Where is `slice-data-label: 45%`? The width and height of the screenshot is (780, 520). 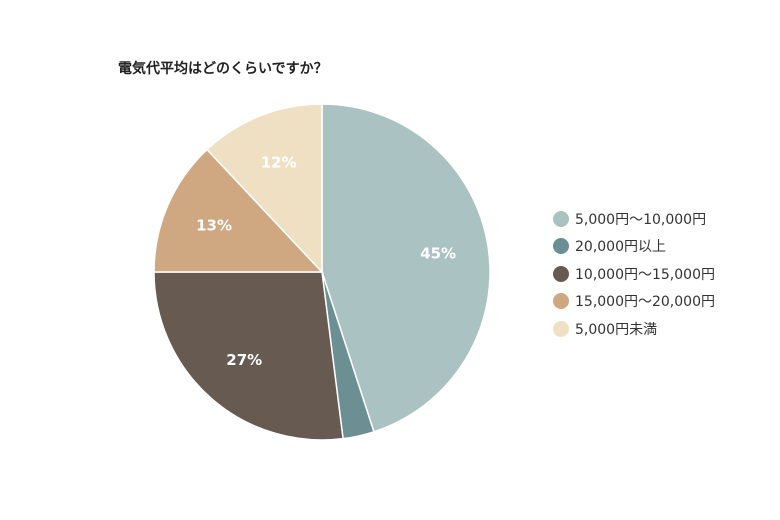
slice-data-label: 45% is located at coordinates (438, 254).